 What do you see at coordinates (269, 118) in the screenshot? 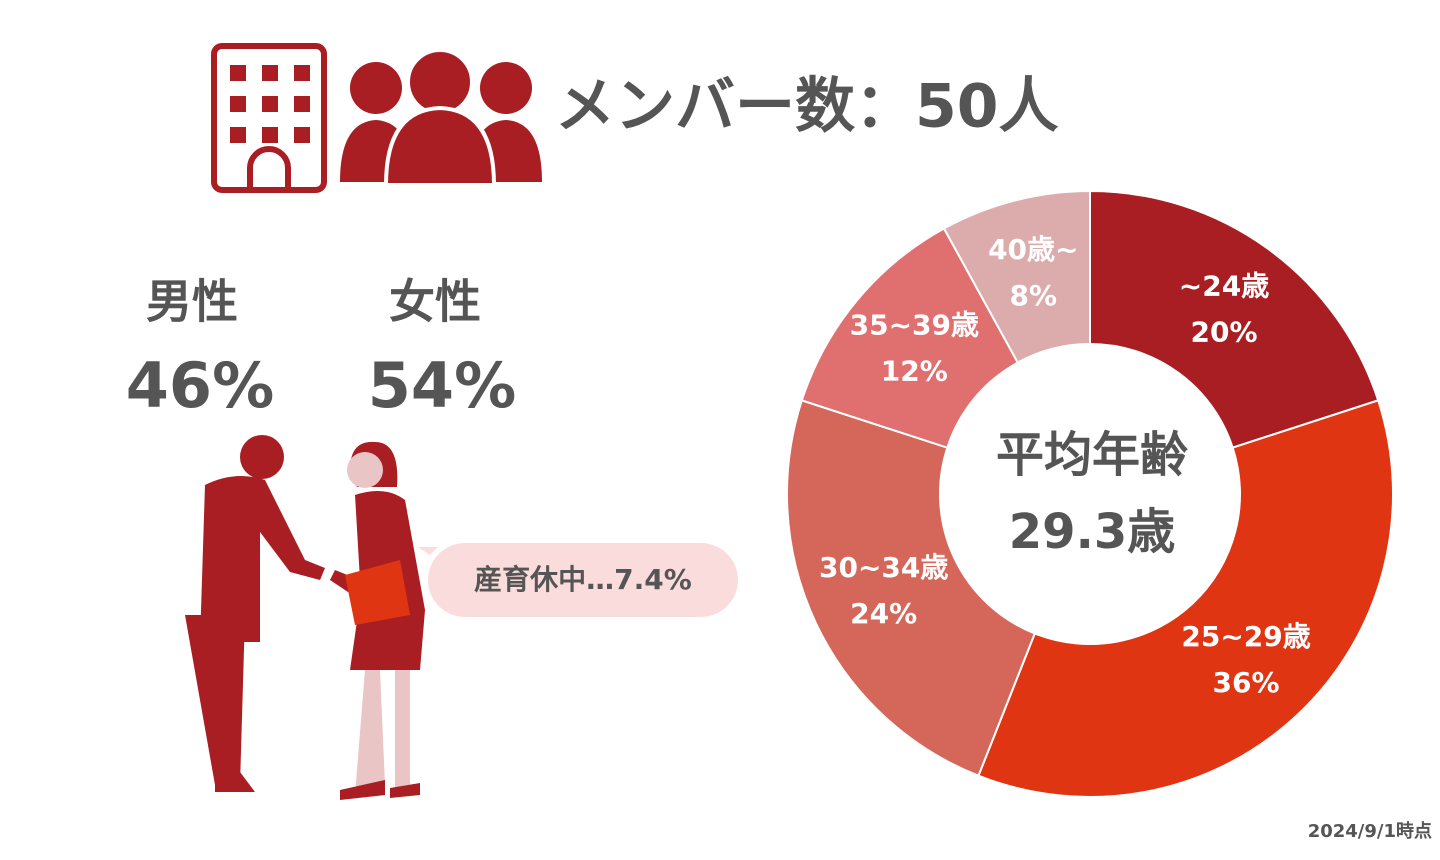
I see `building-icon` at bounding box center [269, 118].